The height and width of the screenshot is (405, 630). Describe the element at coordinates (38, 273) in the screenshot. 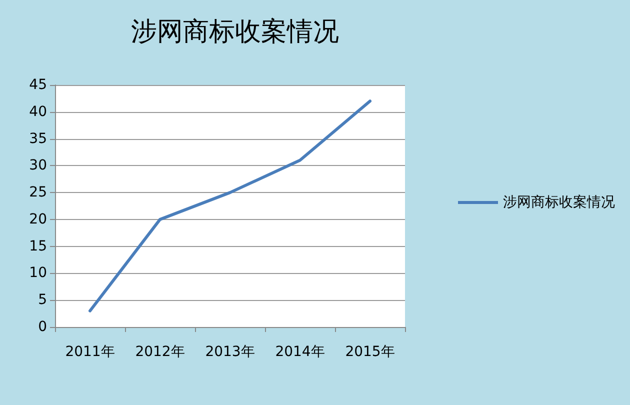

I see `y-tick-label: 10` at that location.